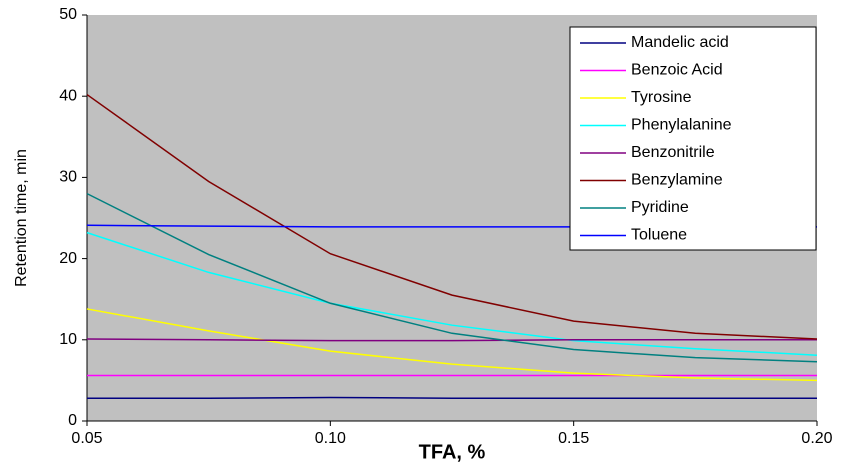 Image resolution: width=841 pixels, height=466 pixels. I want to click on legend-label: Toluene, so click(659, 235).